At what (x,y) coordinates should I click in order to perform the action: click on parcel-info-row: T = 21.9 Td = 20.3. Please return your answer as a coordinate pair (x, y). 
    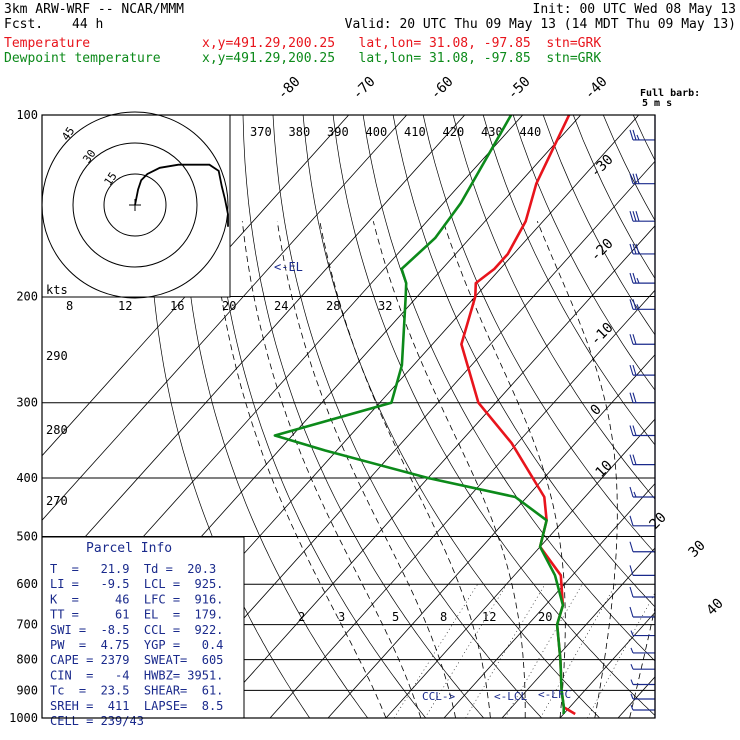
    Looking at the image, I should click on (133, 569).